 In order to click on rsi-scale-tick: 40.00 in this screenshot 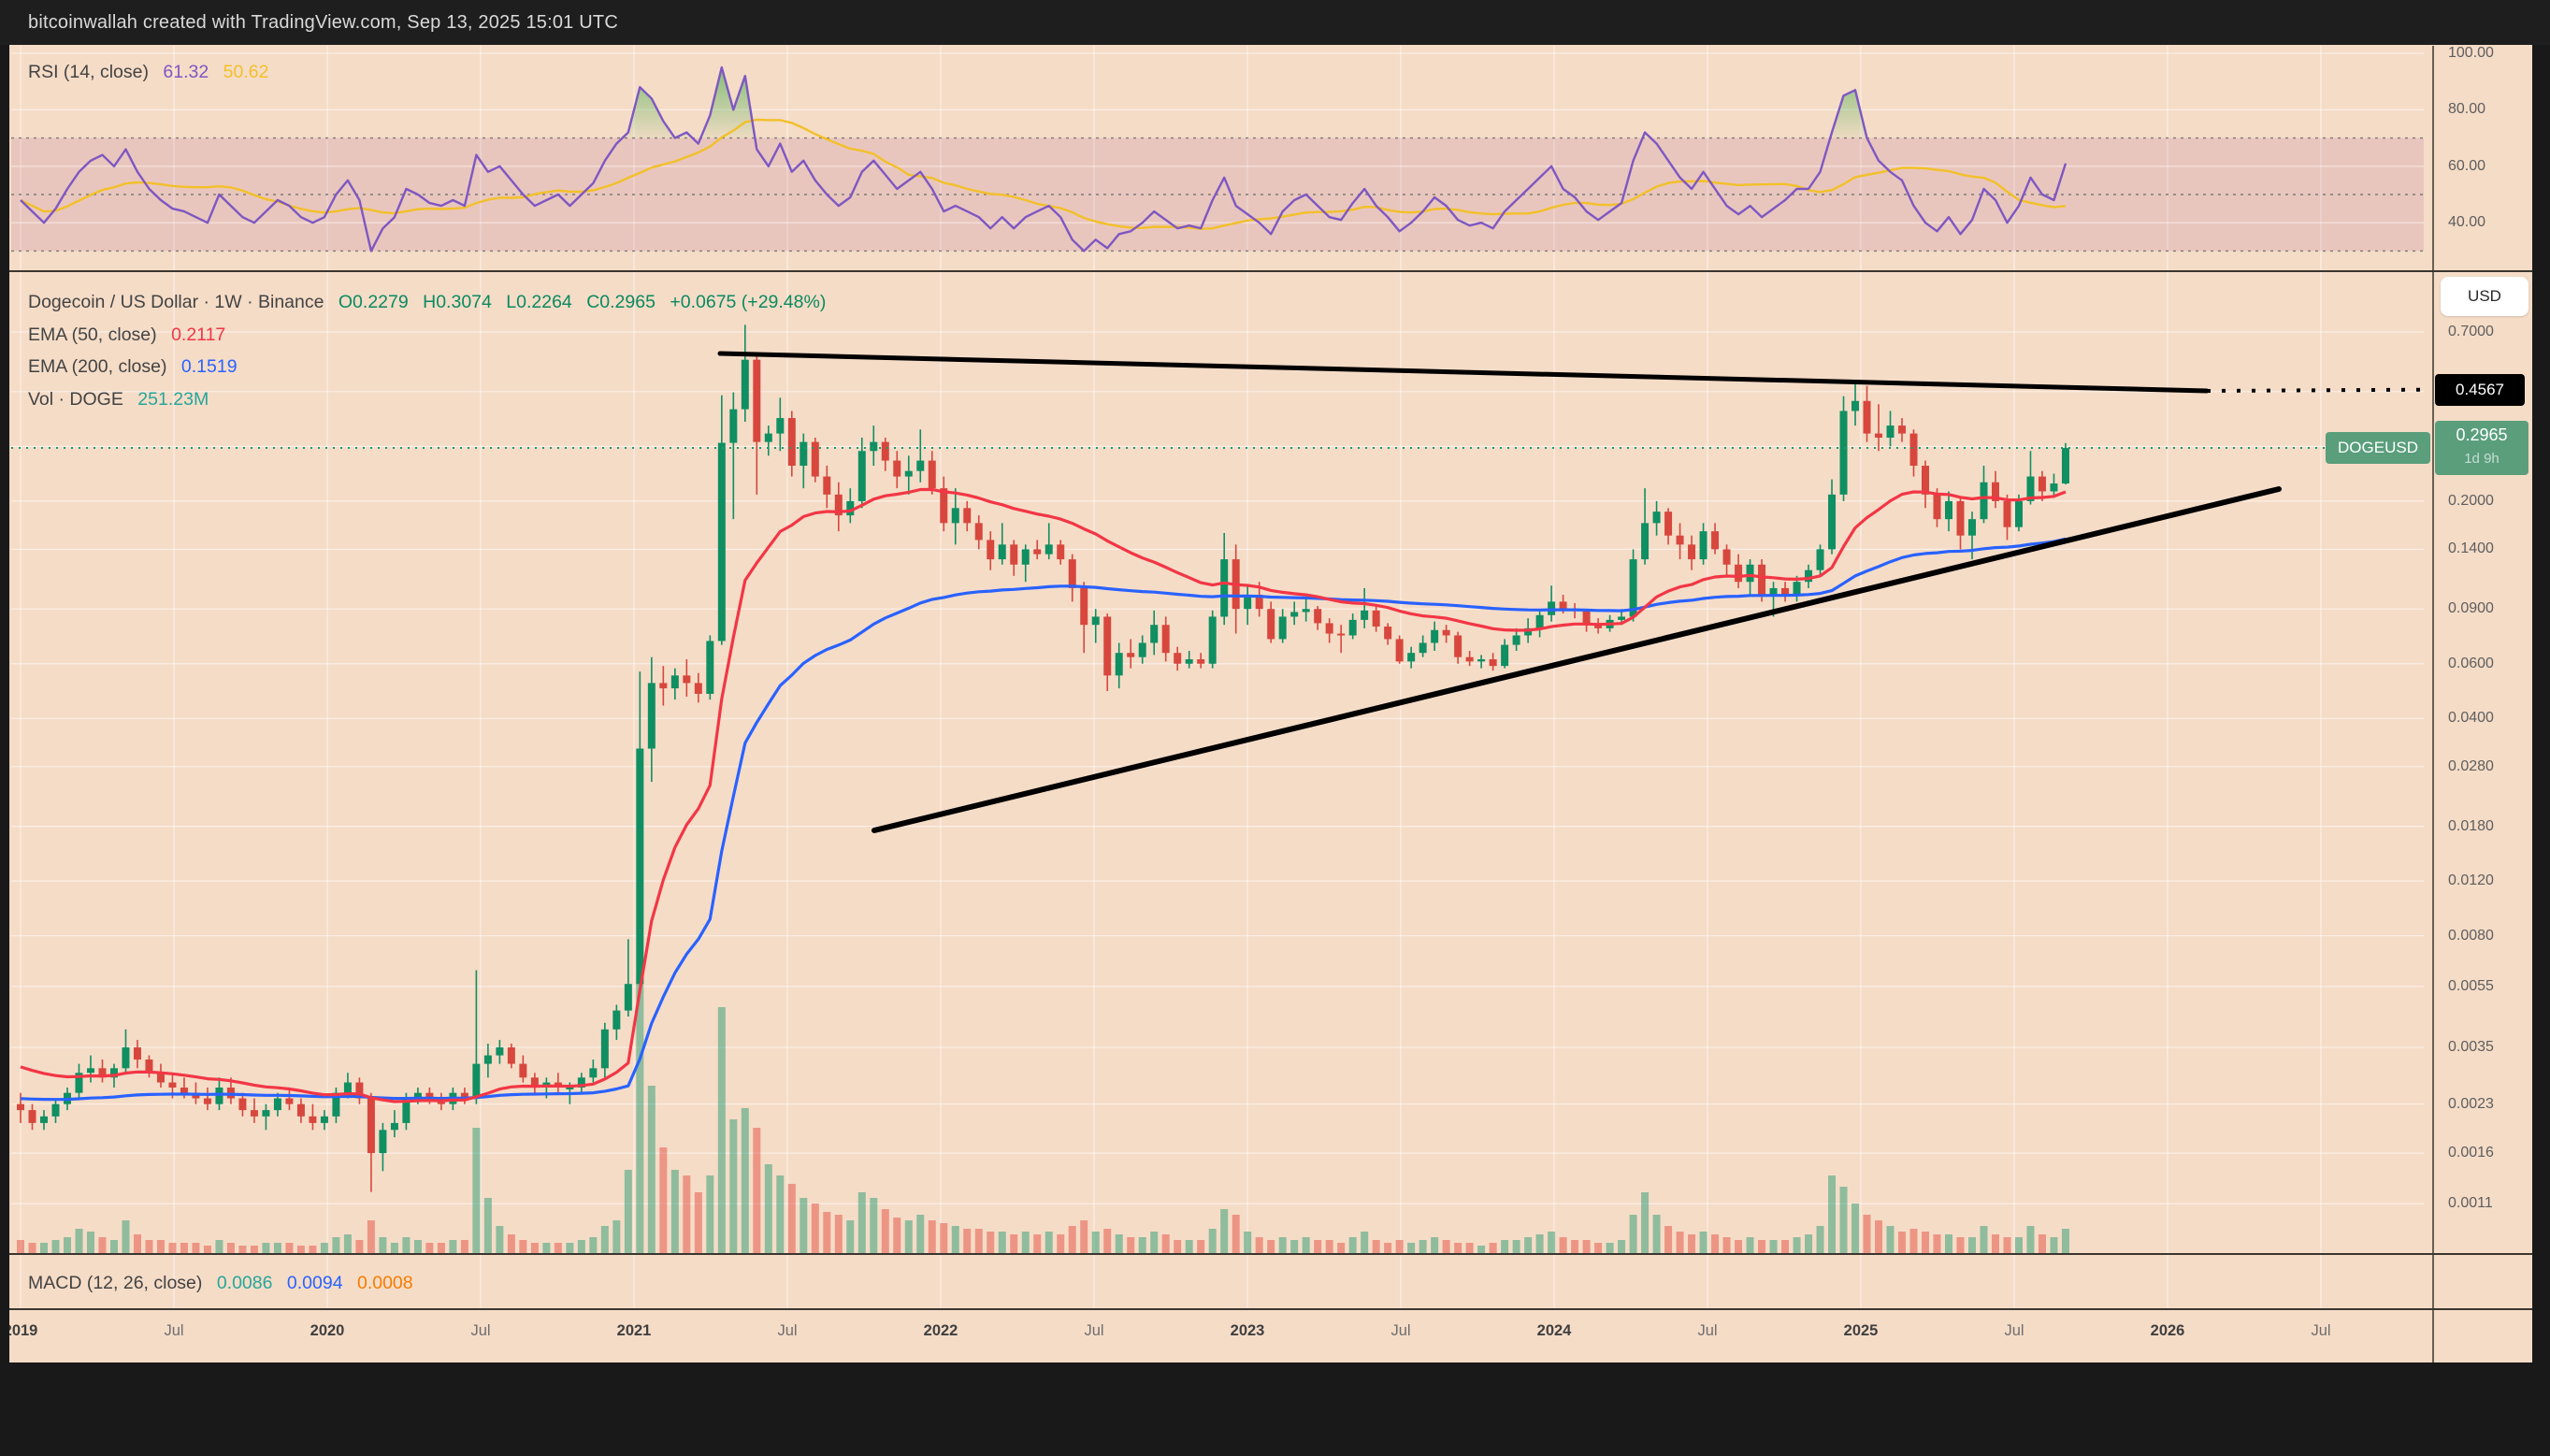, I will do `click(2467, 222)`.